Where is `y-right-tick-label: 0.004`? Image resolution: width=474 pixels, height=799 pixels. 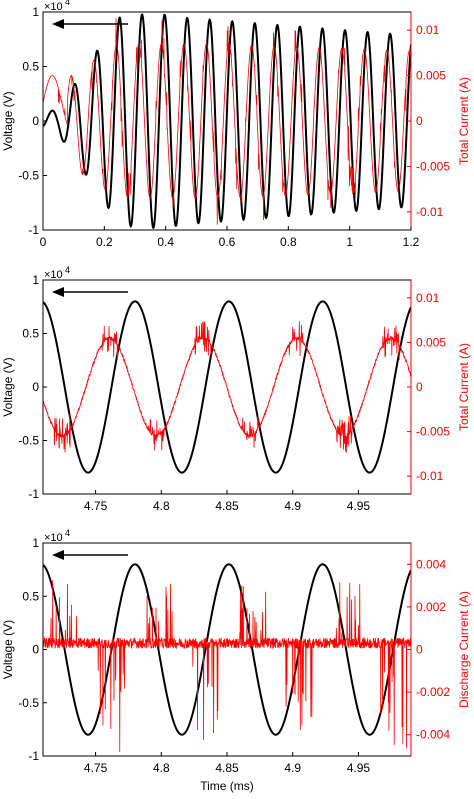 y-right-tick-label: 0.004 is located at coordinates (431, 564).